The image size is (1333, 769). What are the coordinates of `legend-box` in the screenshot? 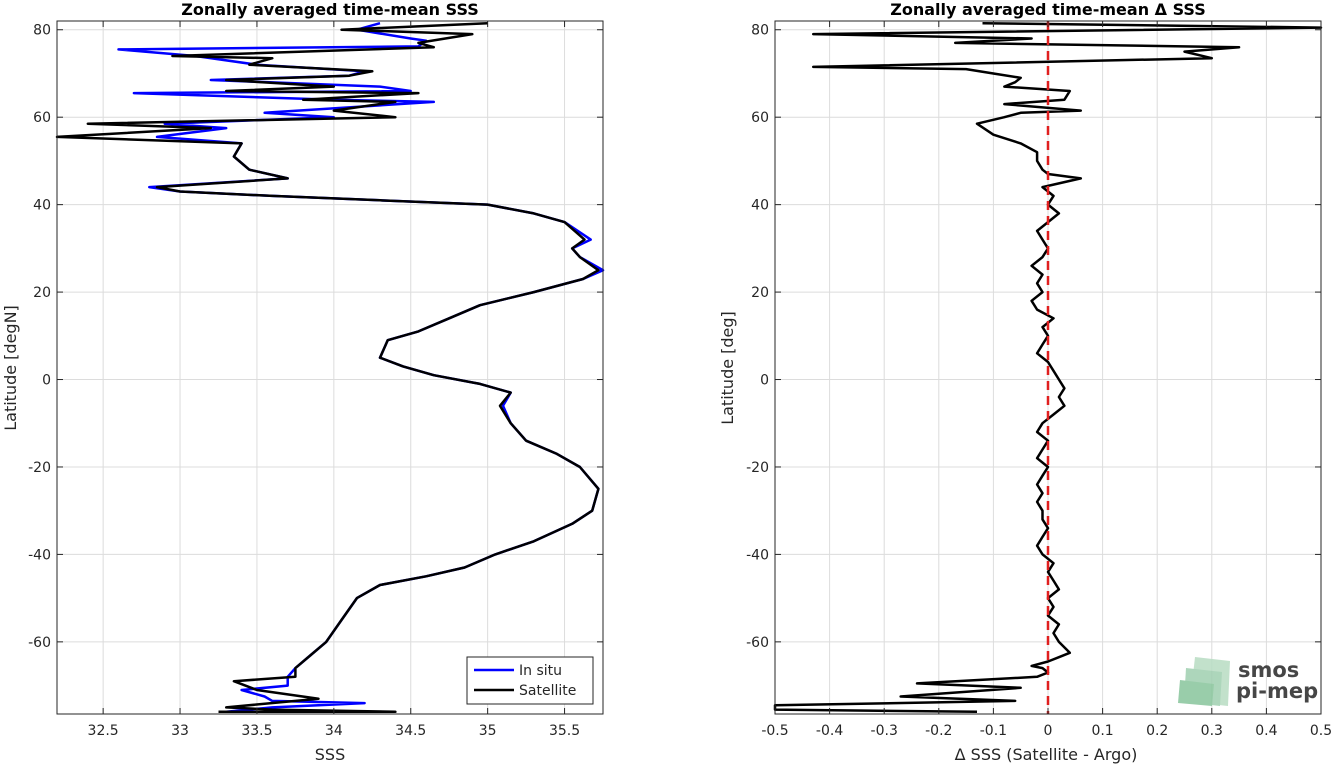 It's located at (530, 680).